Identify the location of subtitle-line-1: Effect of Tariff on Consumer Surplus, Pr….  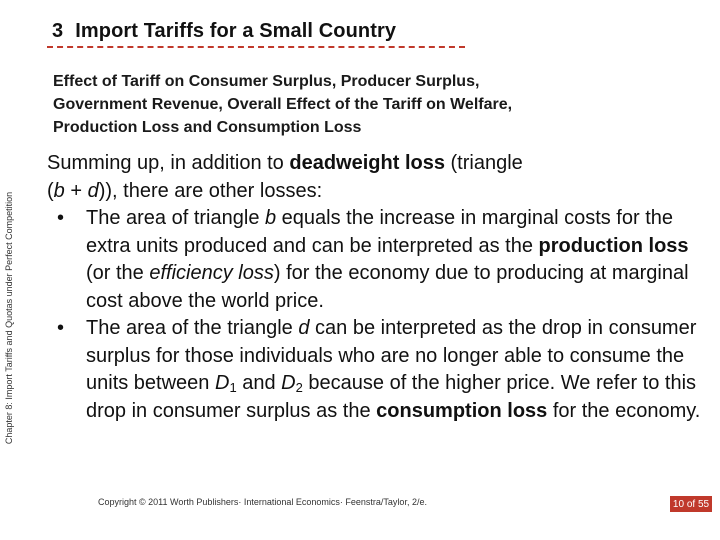
(266, 81).